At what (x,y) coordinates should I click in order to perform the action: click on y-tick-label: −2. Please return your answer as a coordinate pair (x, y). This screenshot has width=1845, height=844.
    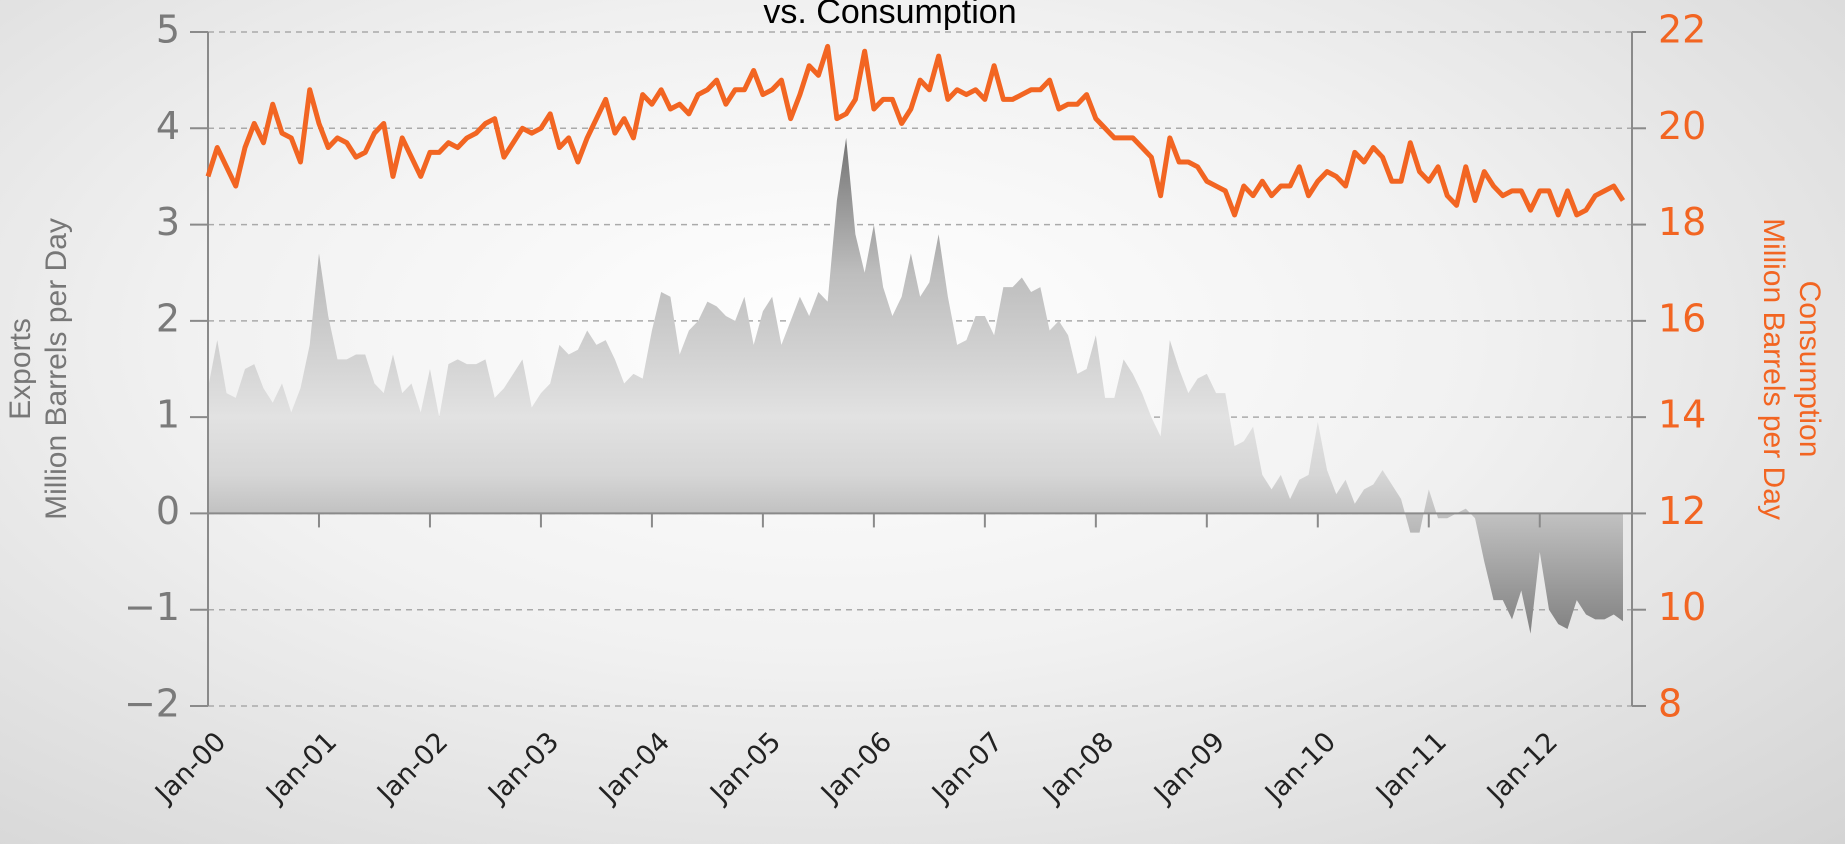
    Looking at the image, I should click on (152, 704).